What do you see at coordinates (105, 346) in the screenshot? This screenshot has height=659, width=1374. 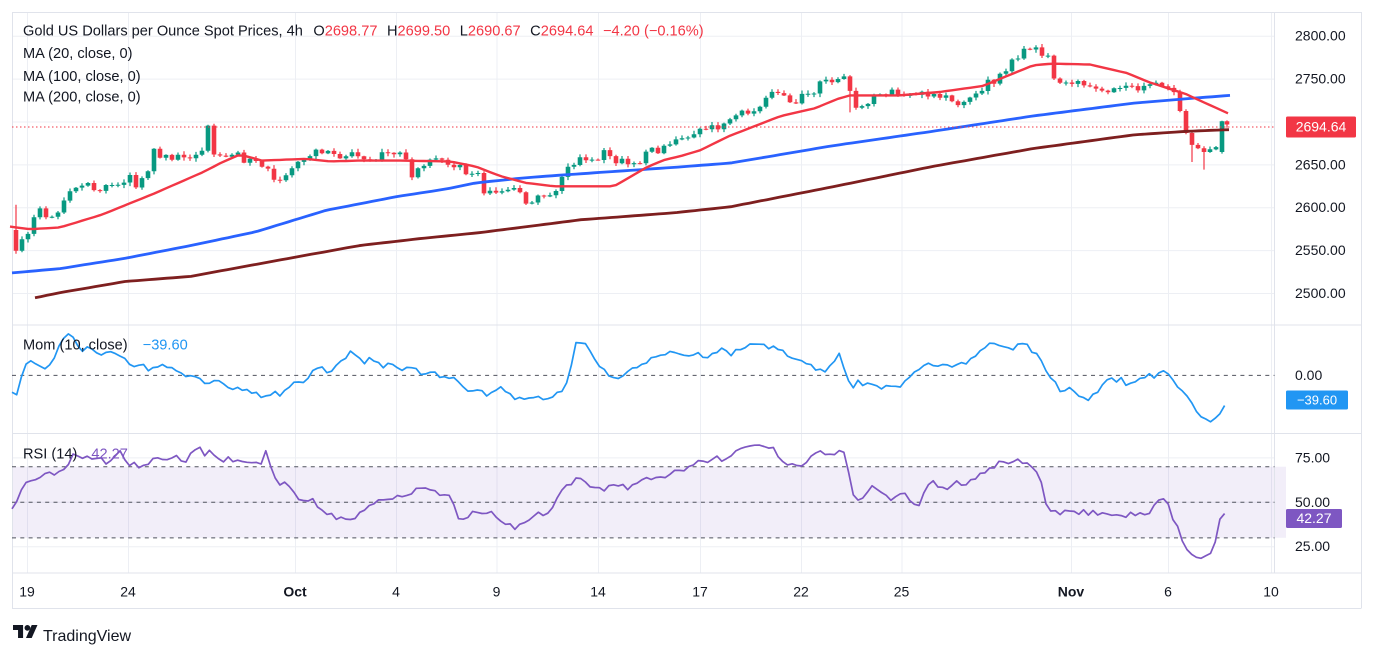 I see `svg-text: Mom (10, close) −39.60` at bounding box center [105, 346].